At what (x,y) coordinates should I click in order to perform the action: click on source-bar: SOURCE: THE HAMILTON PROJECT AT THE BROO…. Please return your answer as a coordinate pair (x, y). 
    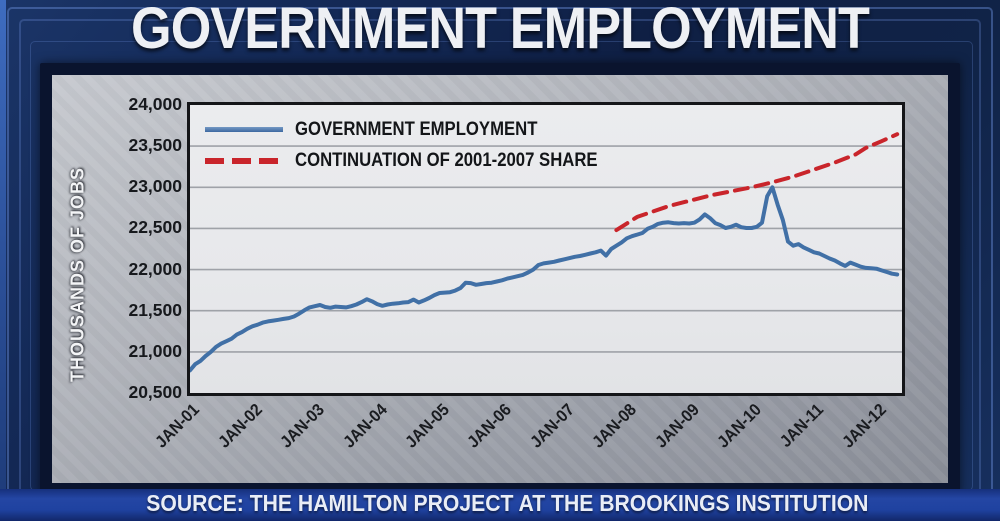
    Looking at the image, I should click on (500, 505).